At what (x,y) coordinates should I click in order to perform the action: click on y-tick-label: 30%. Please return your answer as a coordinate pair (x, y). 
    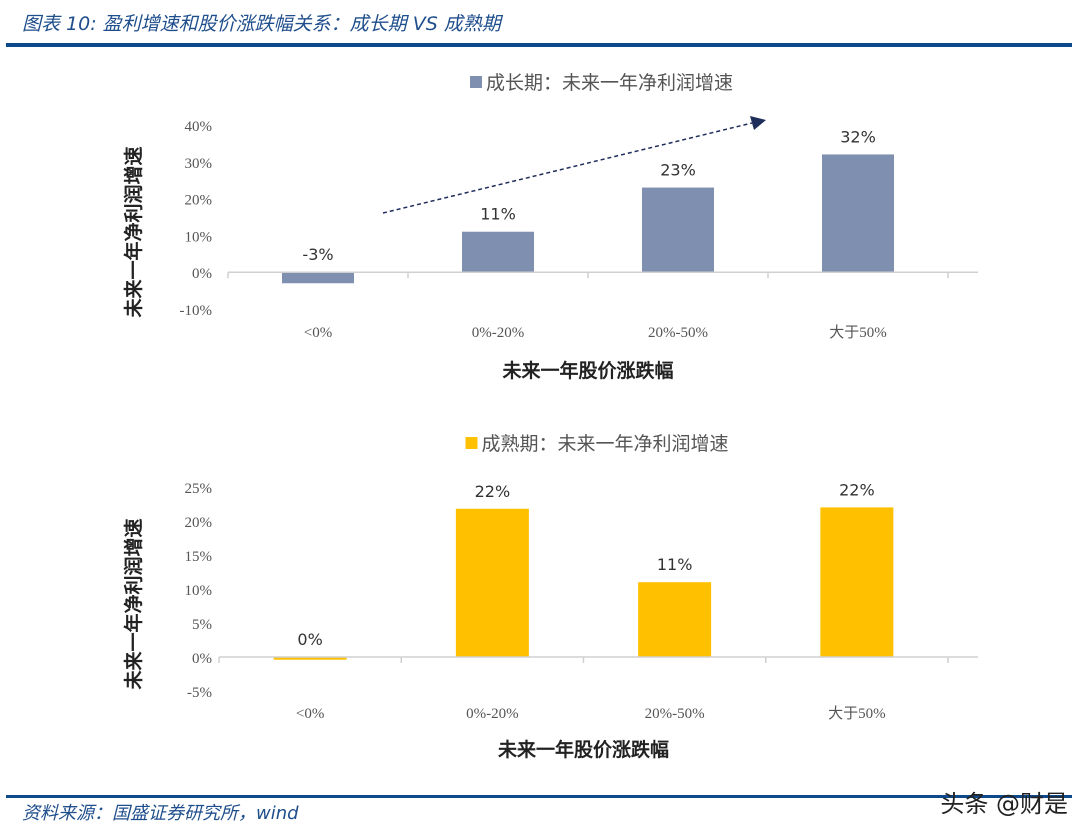
    Looking at the image, I should click on (199, 164).